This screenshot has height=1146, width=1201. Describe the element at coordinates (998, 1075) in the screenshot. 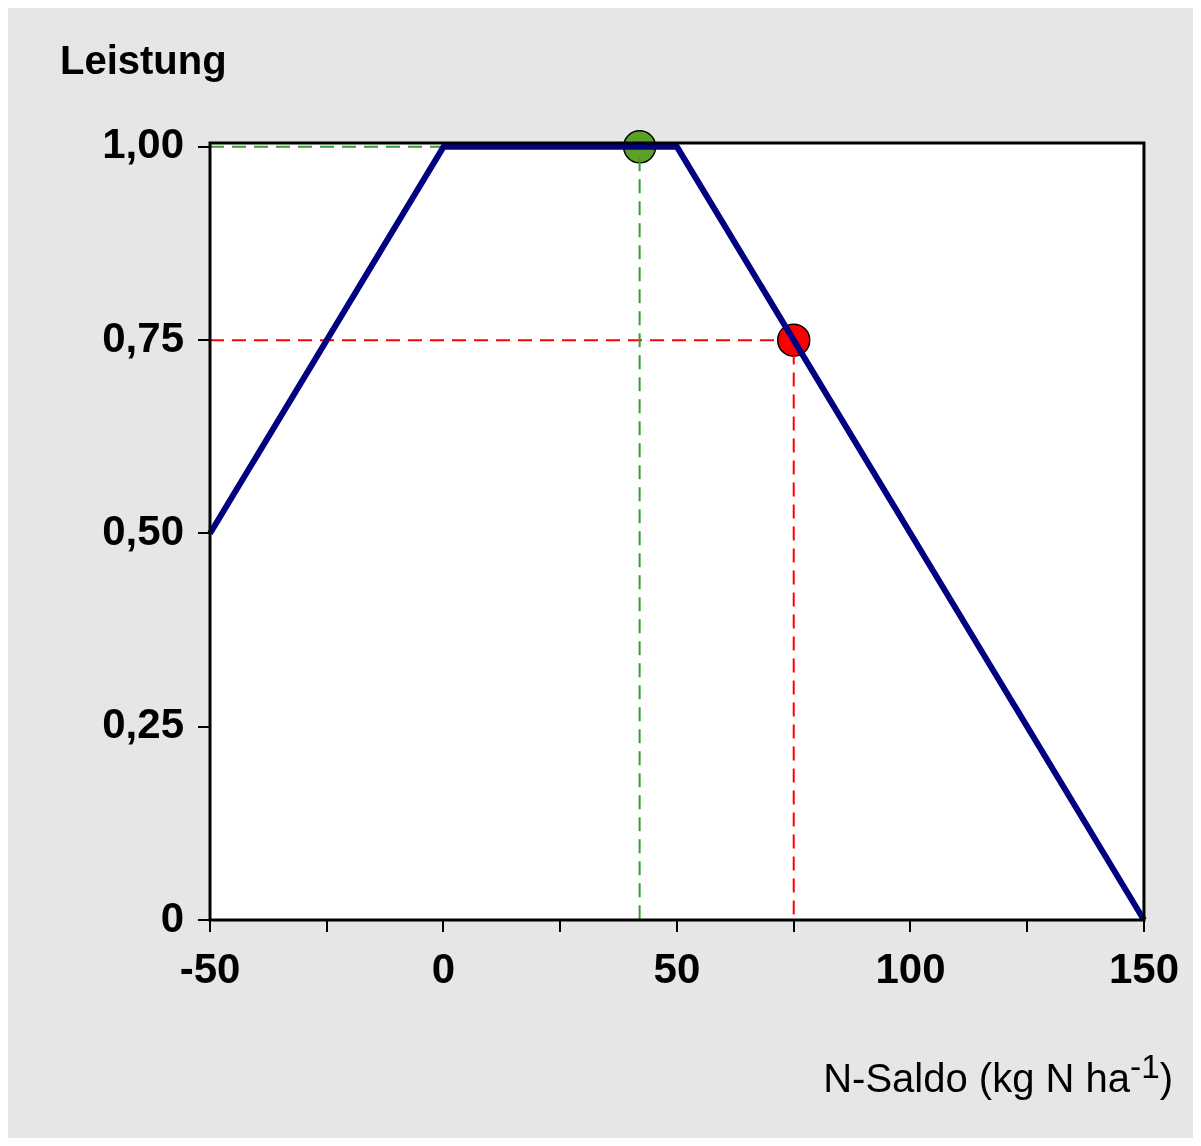

I see `x-axis-title: N-Saldo (kg N ha$^{-1}$)` at that location.